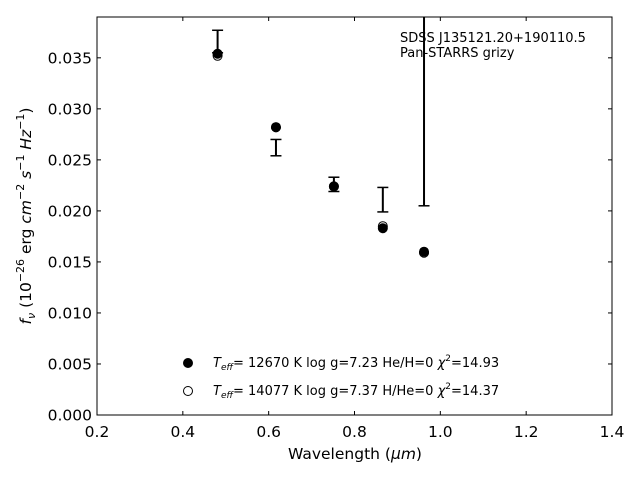 Image resolution: width=640 pixels, height=480 pixels. I want to click on y-tick-label: 0.000, so click(70, 416).